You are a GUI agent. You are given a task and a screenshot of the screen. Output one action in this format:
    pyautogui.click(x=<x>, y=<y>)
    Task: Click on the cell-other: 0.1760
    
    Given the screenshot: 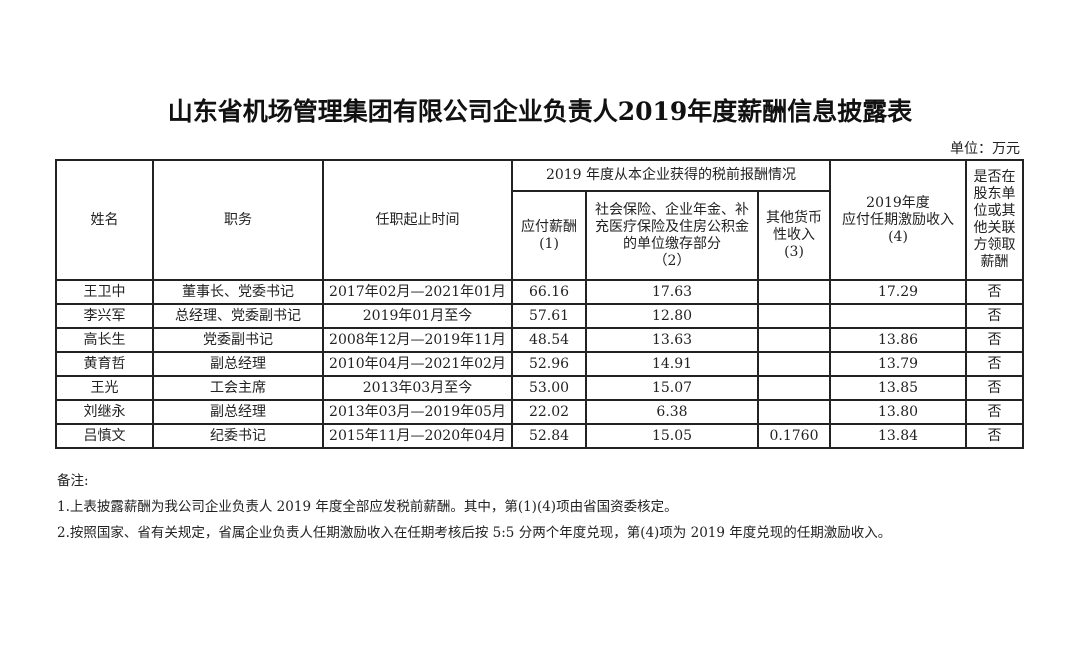 What is the action you would take?
    pyautogui.click(x=794, y=436)
    